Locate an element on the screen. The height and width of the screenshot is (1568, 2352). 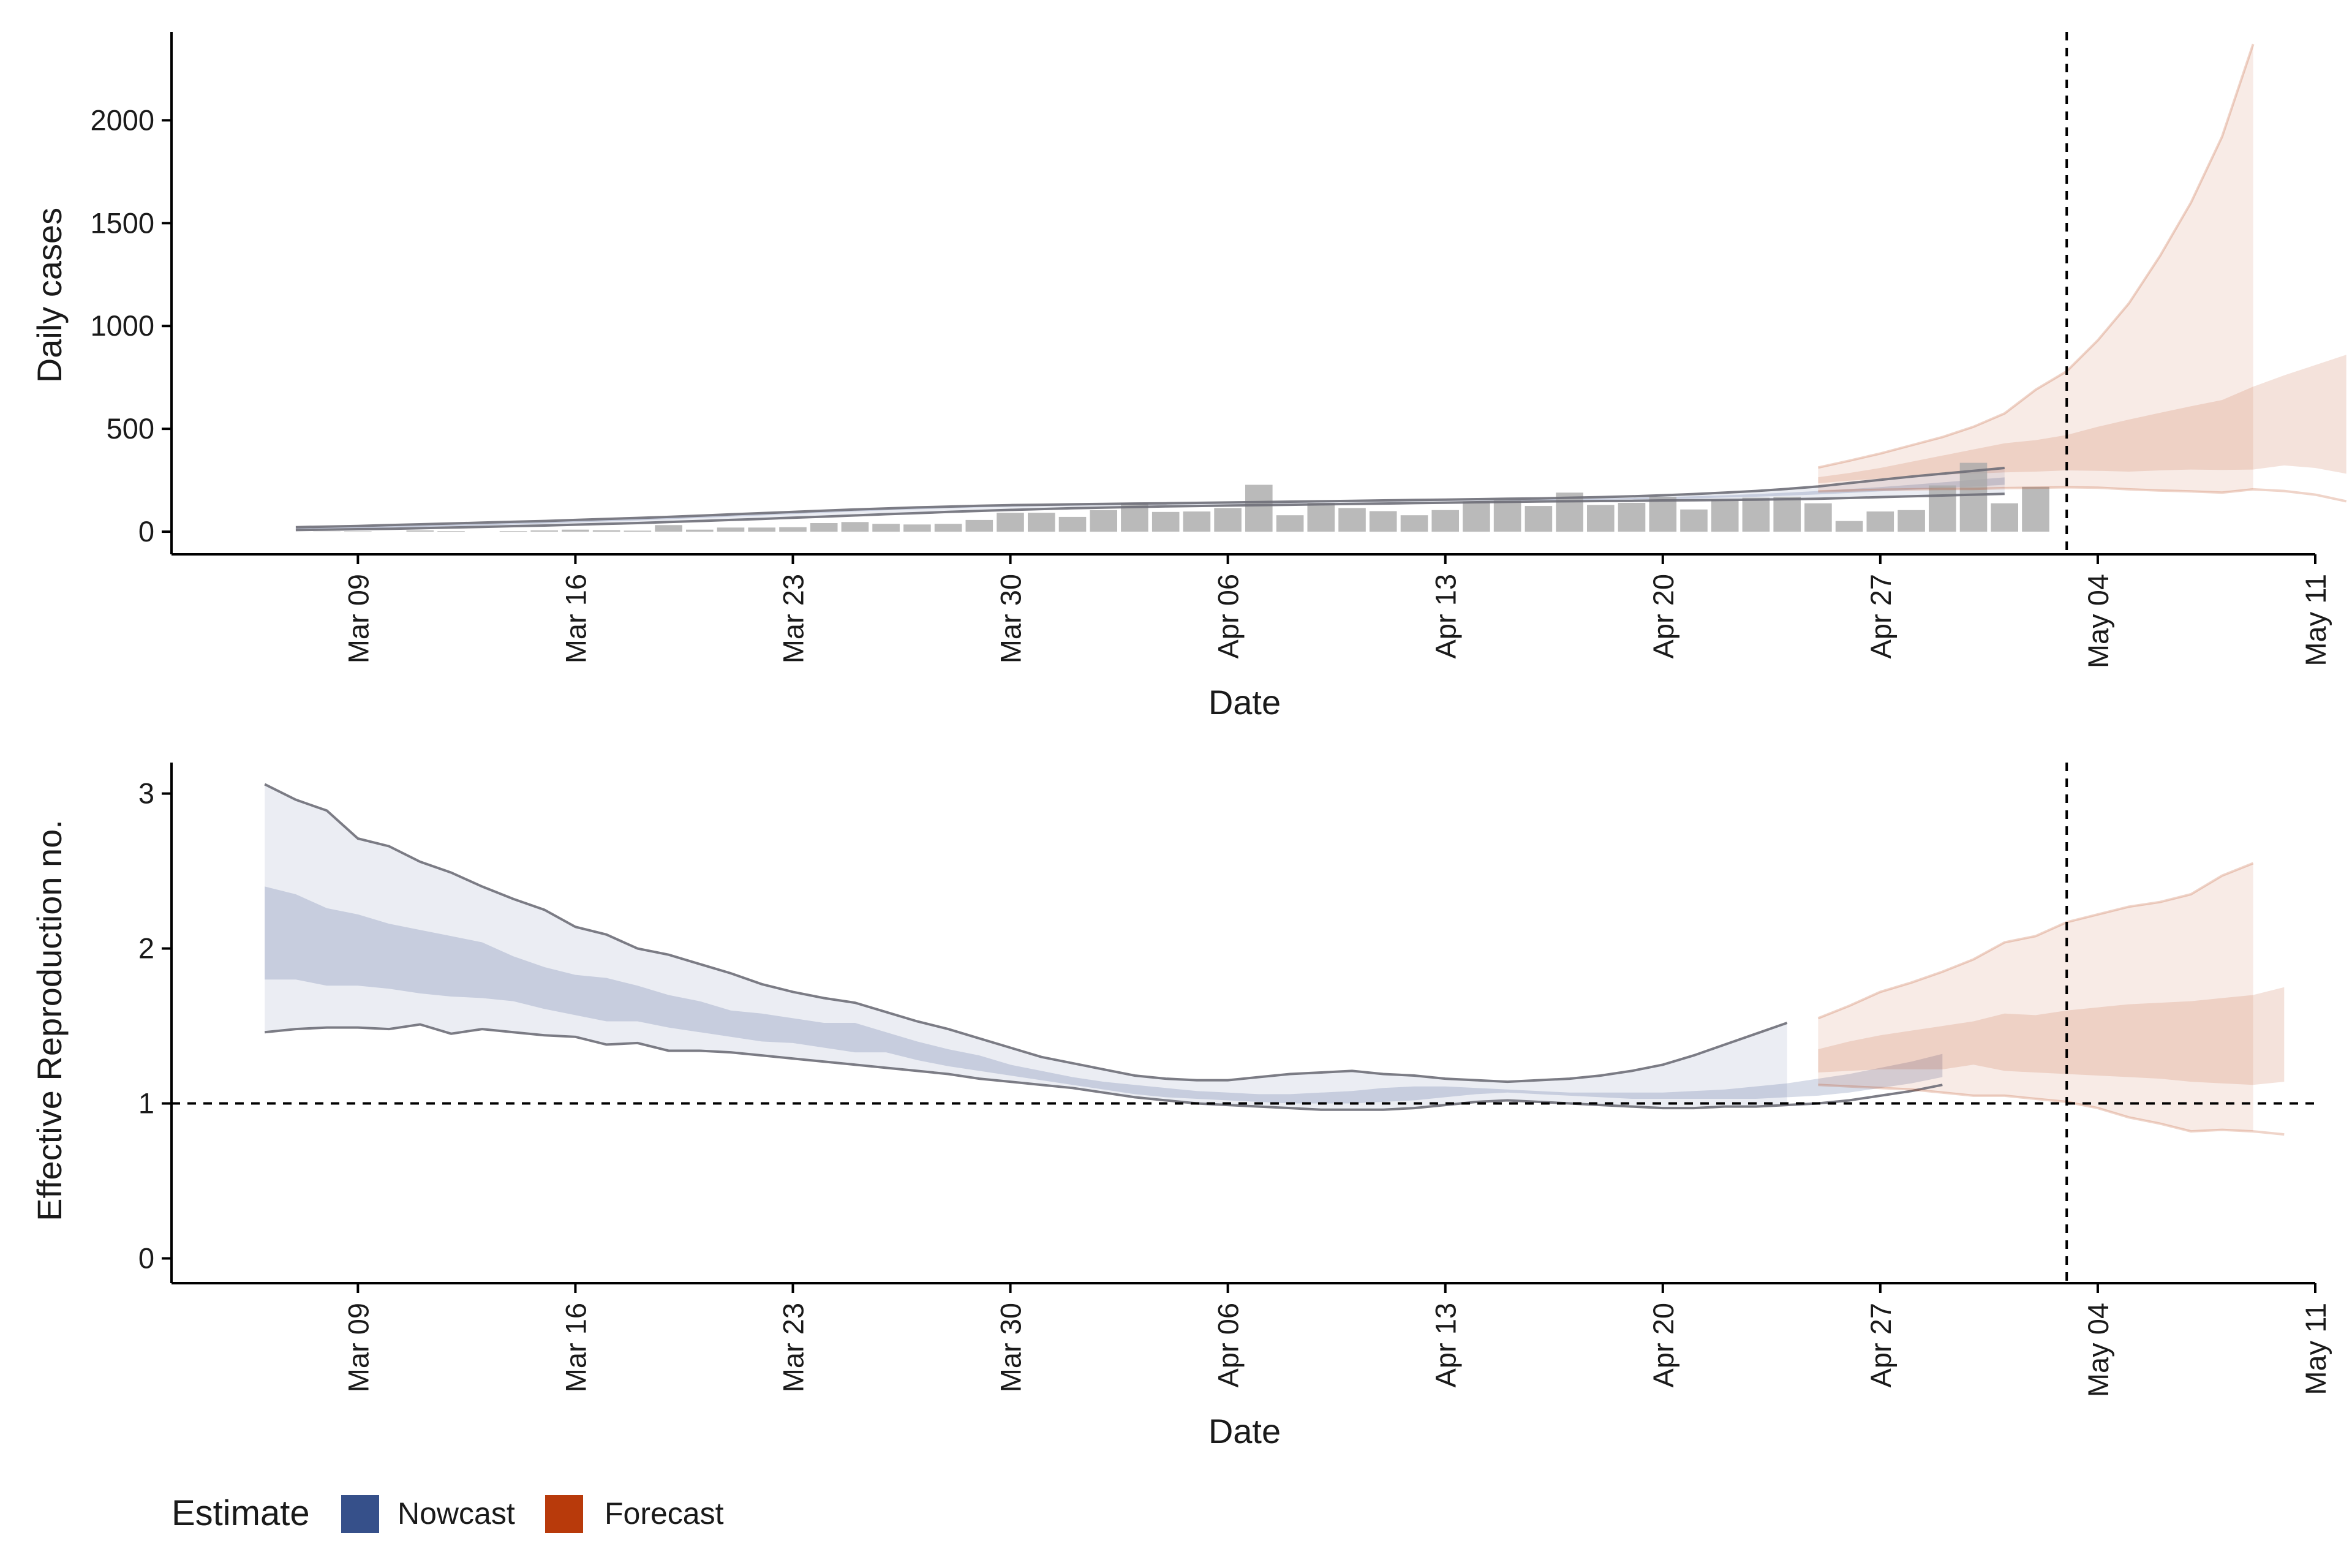
y-tick-label: 1000 is located at coordinates (122, 326).